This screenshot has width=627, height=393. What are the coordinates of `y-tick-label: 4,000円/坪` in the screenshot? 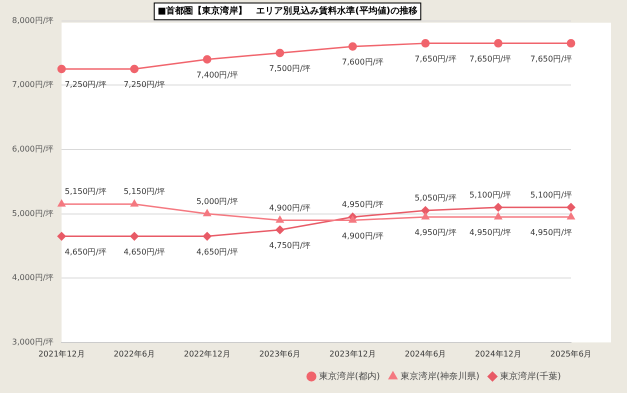 It's located at (33, 277).